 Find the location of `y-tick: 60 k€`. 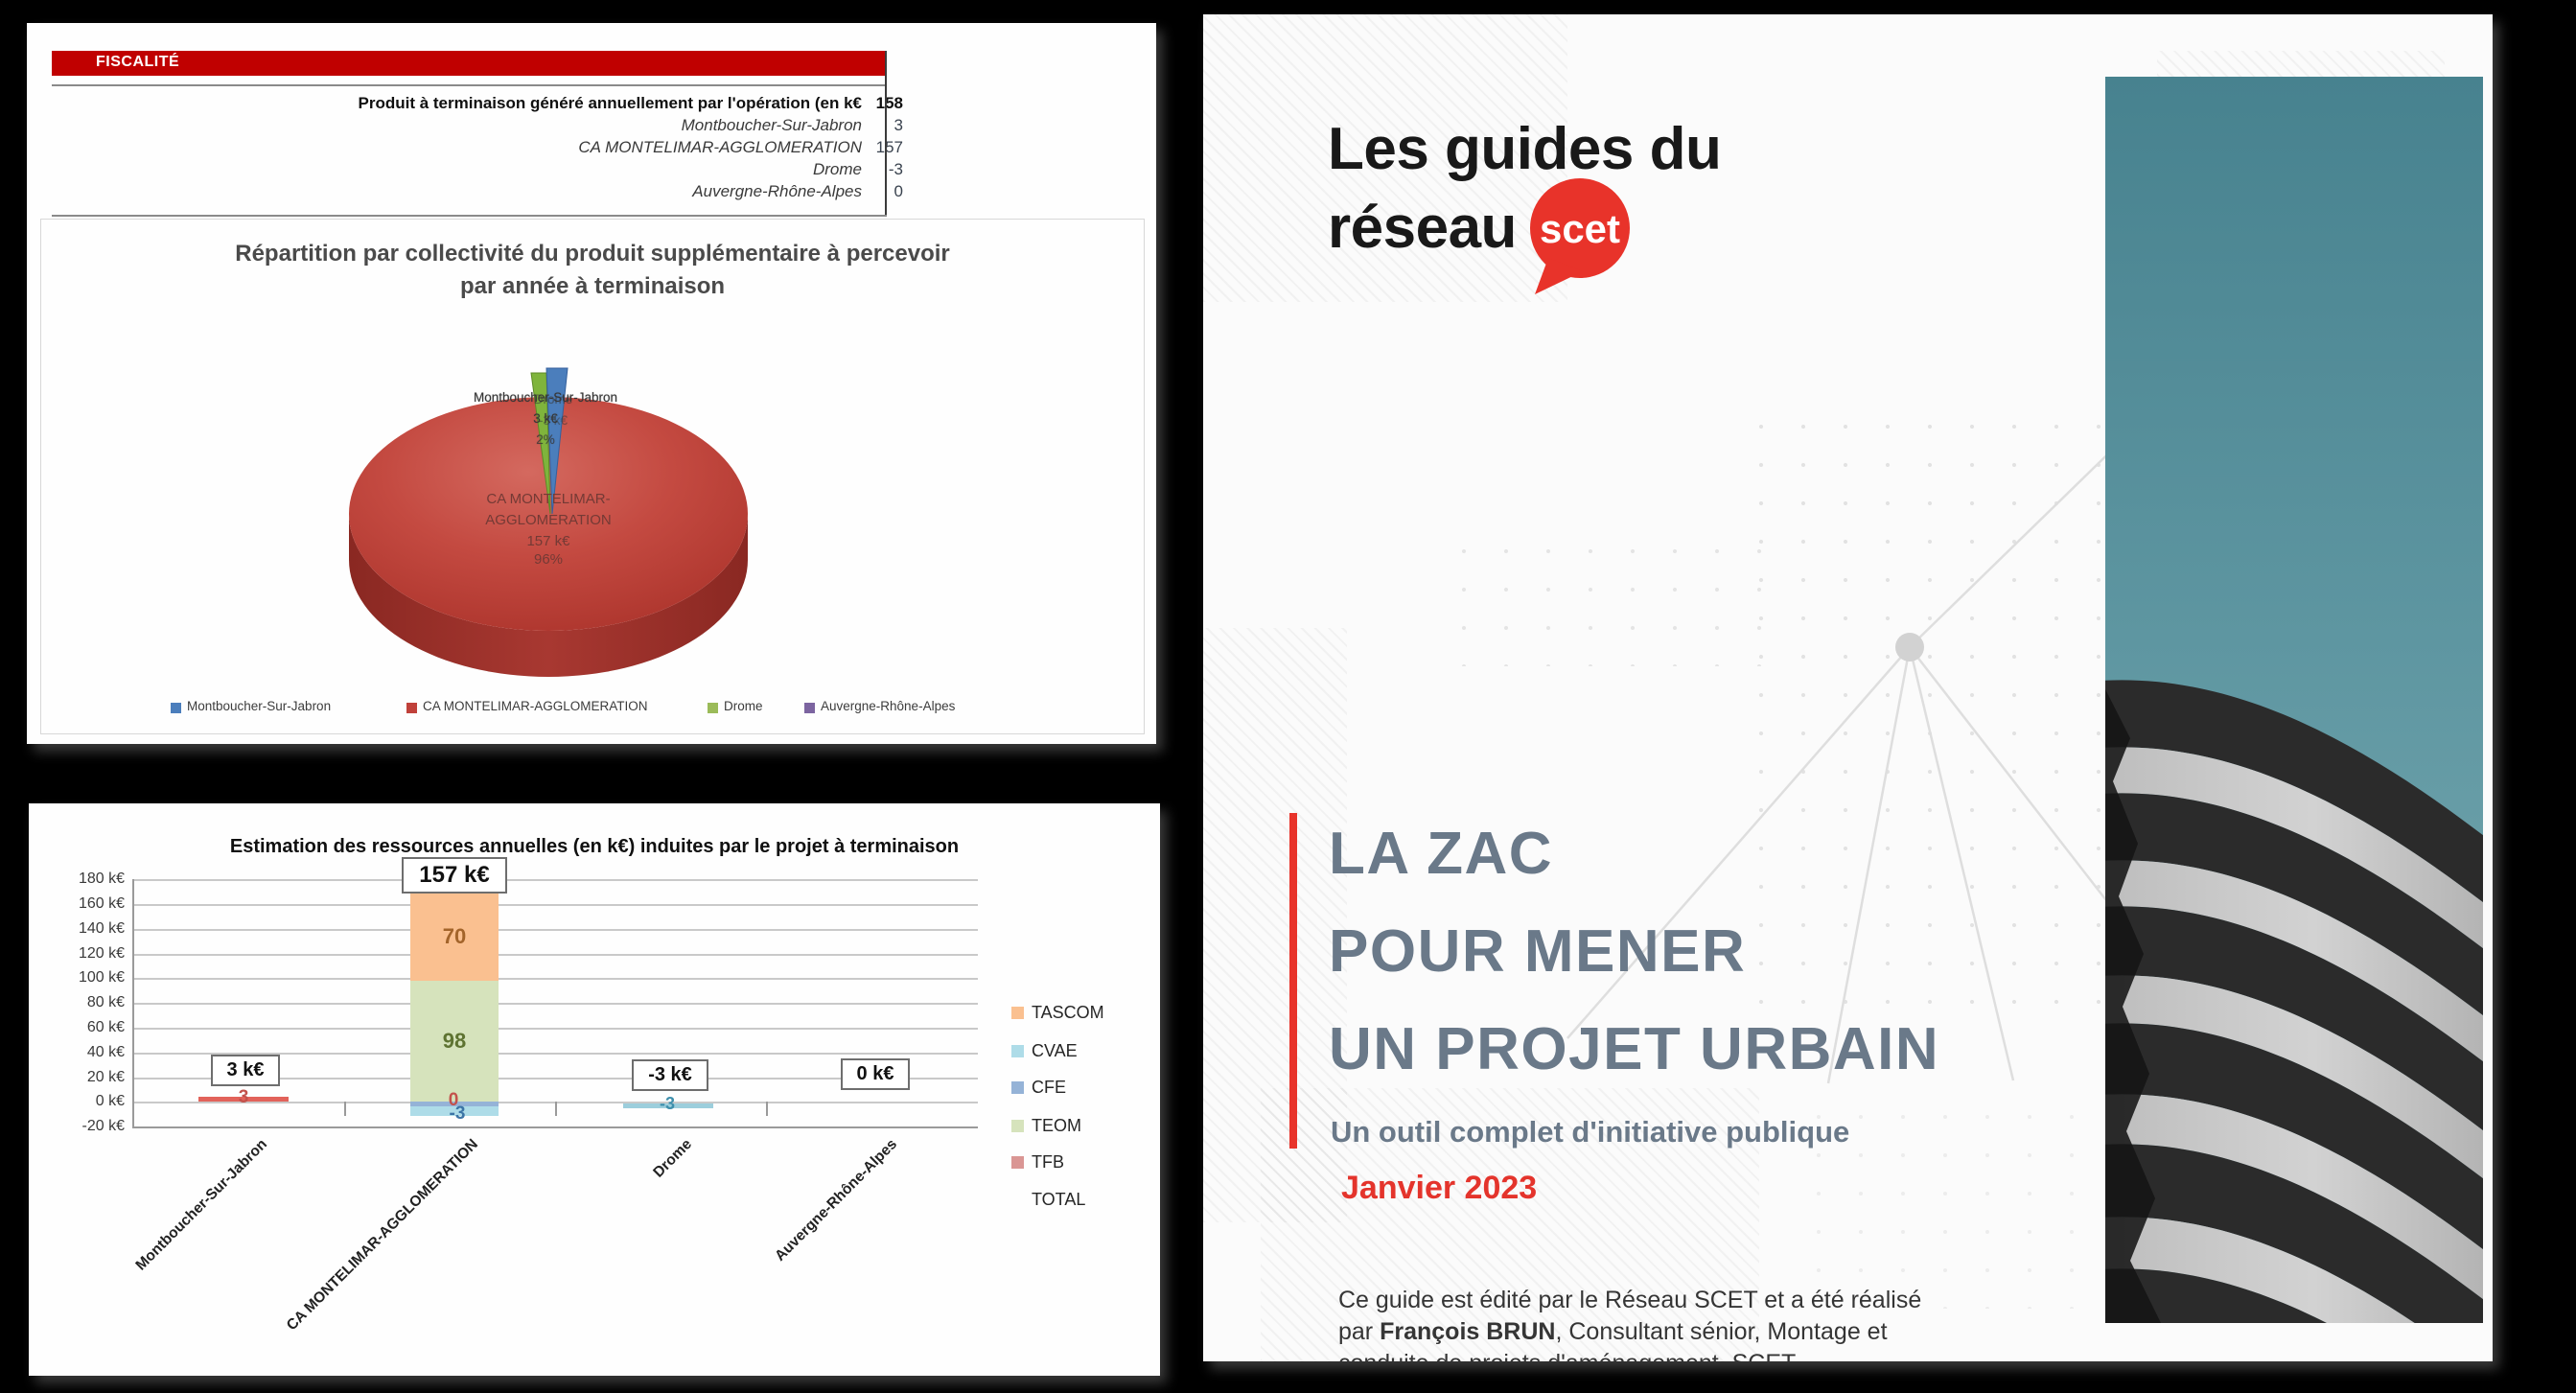

y-tick: 60 k€ is located at coordinates (106, 1027).